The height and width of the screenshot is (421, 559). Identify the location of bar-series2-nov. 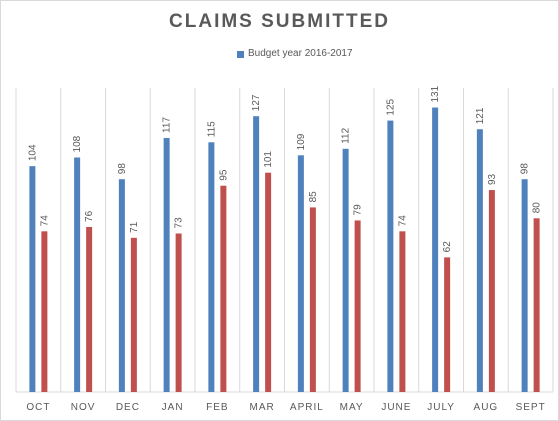
(89, 309).